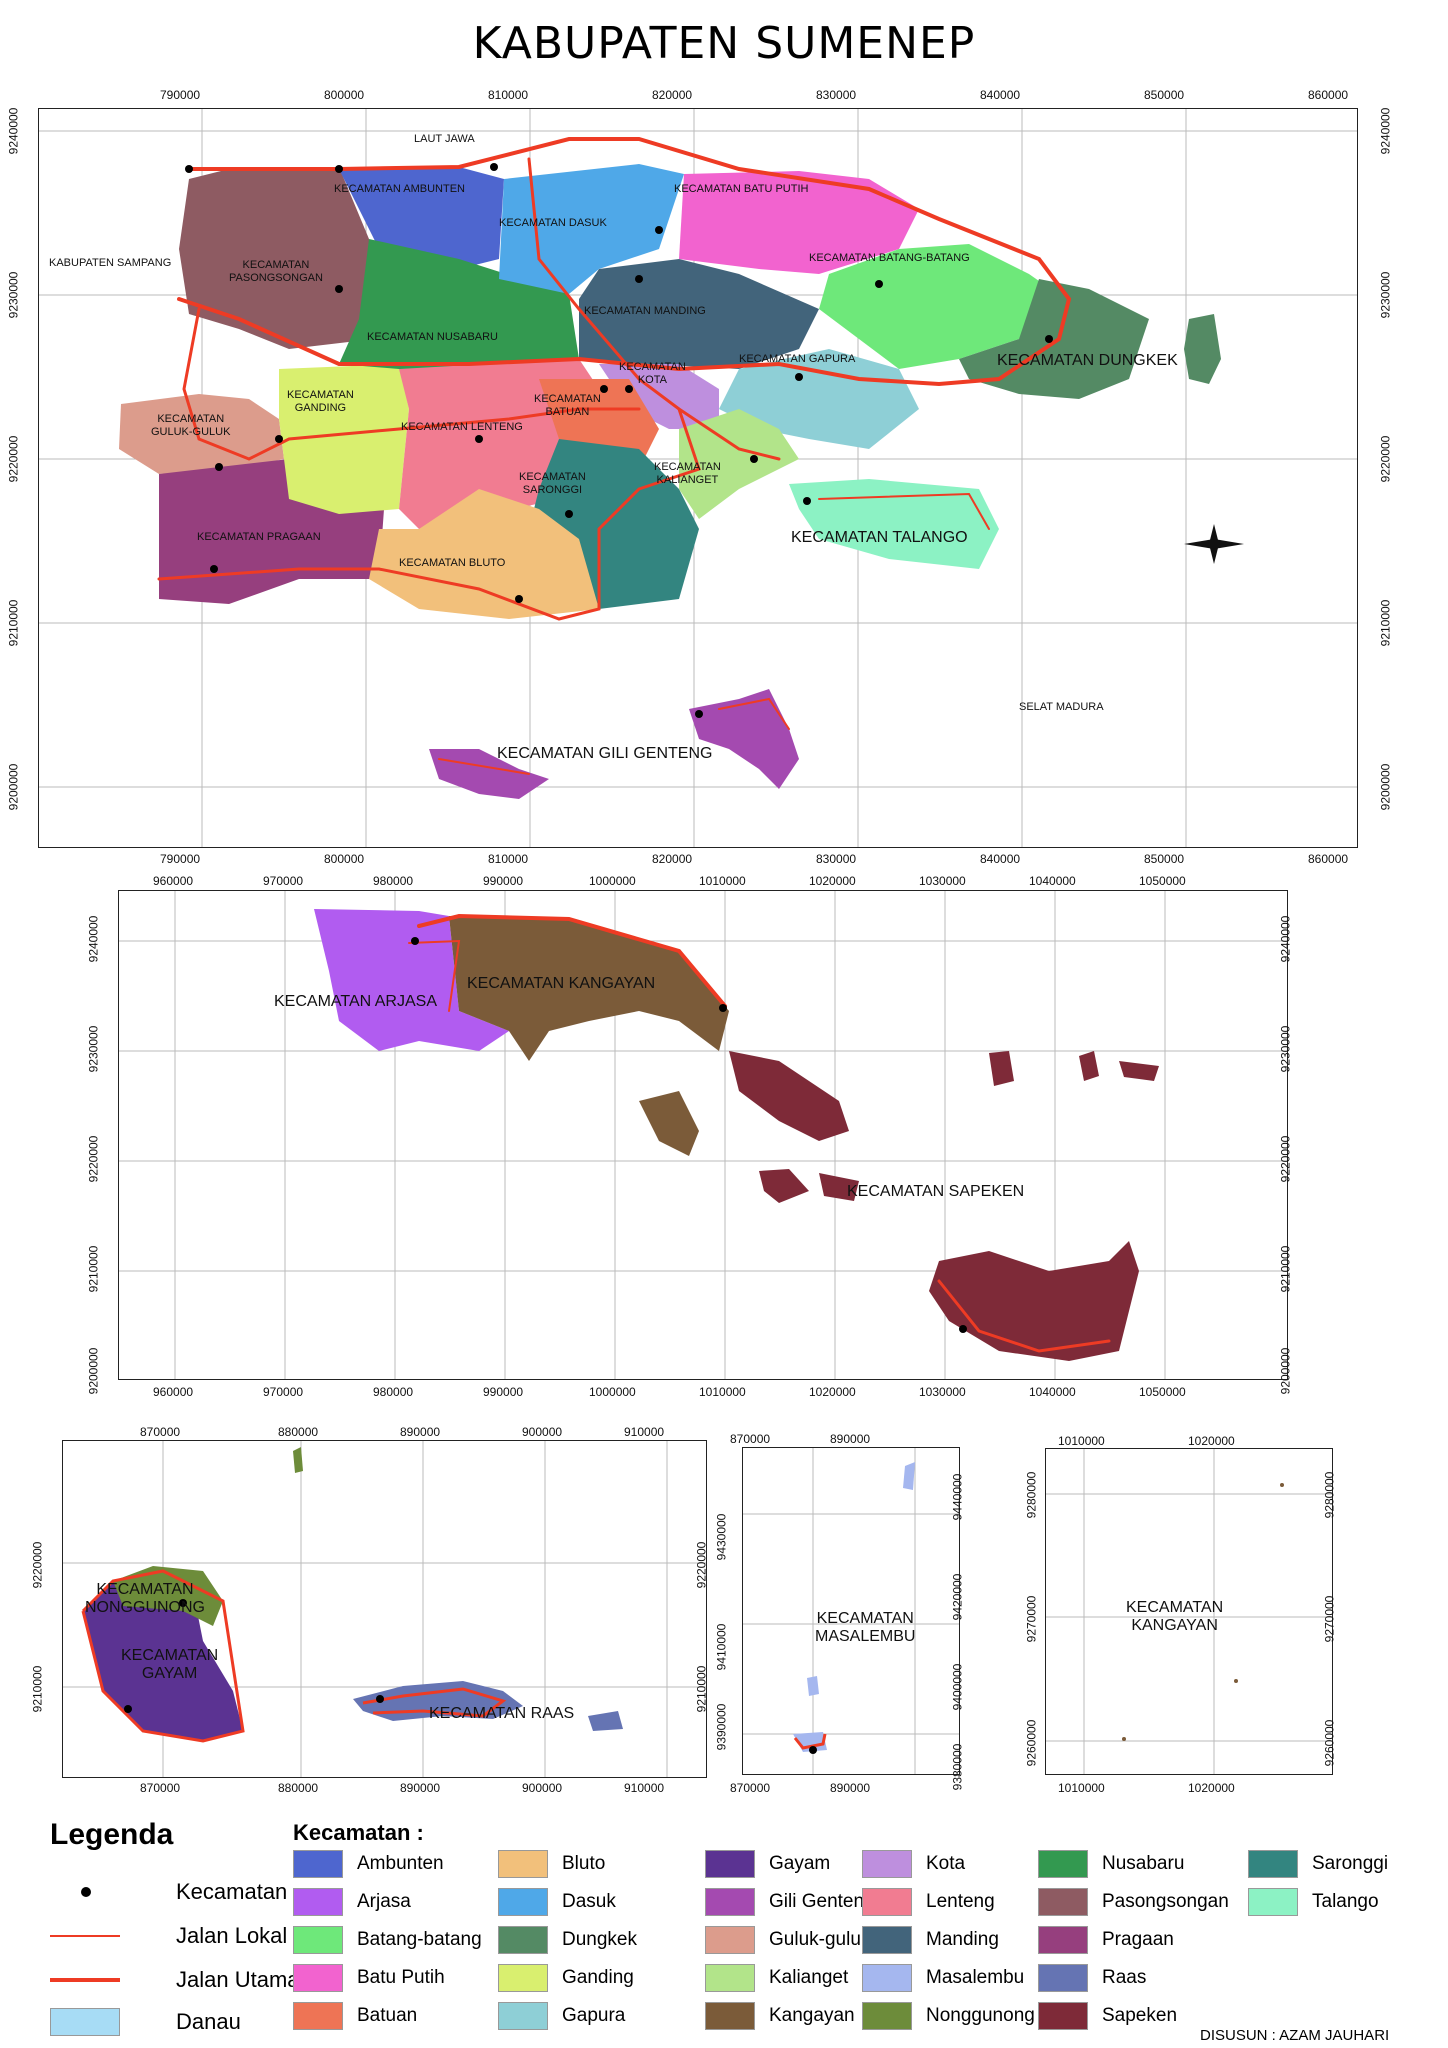 The width and height of the screenshot is (1448, 2048). Describe the element at coordinates (170, 1665) in the screenshot. I see `label-gayam: KECAMATAN GAYAM` at that location.